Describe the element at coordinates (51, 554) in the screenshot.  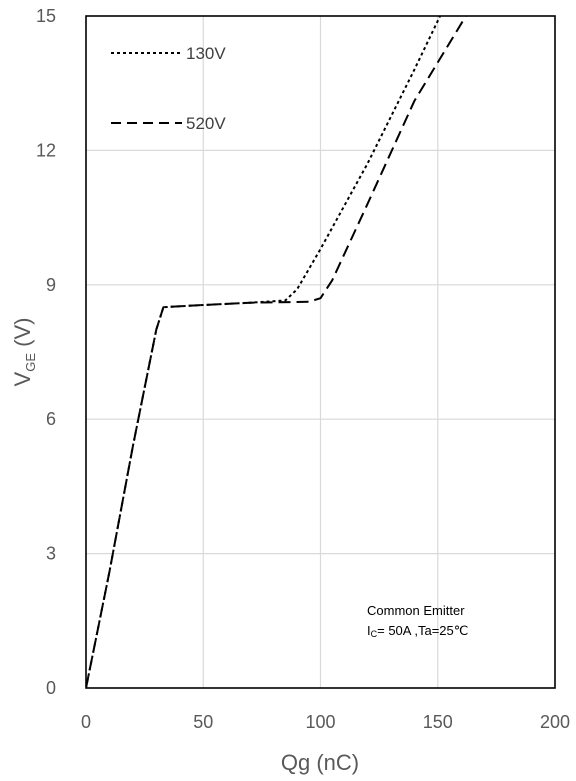
I see `y-tick-label: 3` at that location.